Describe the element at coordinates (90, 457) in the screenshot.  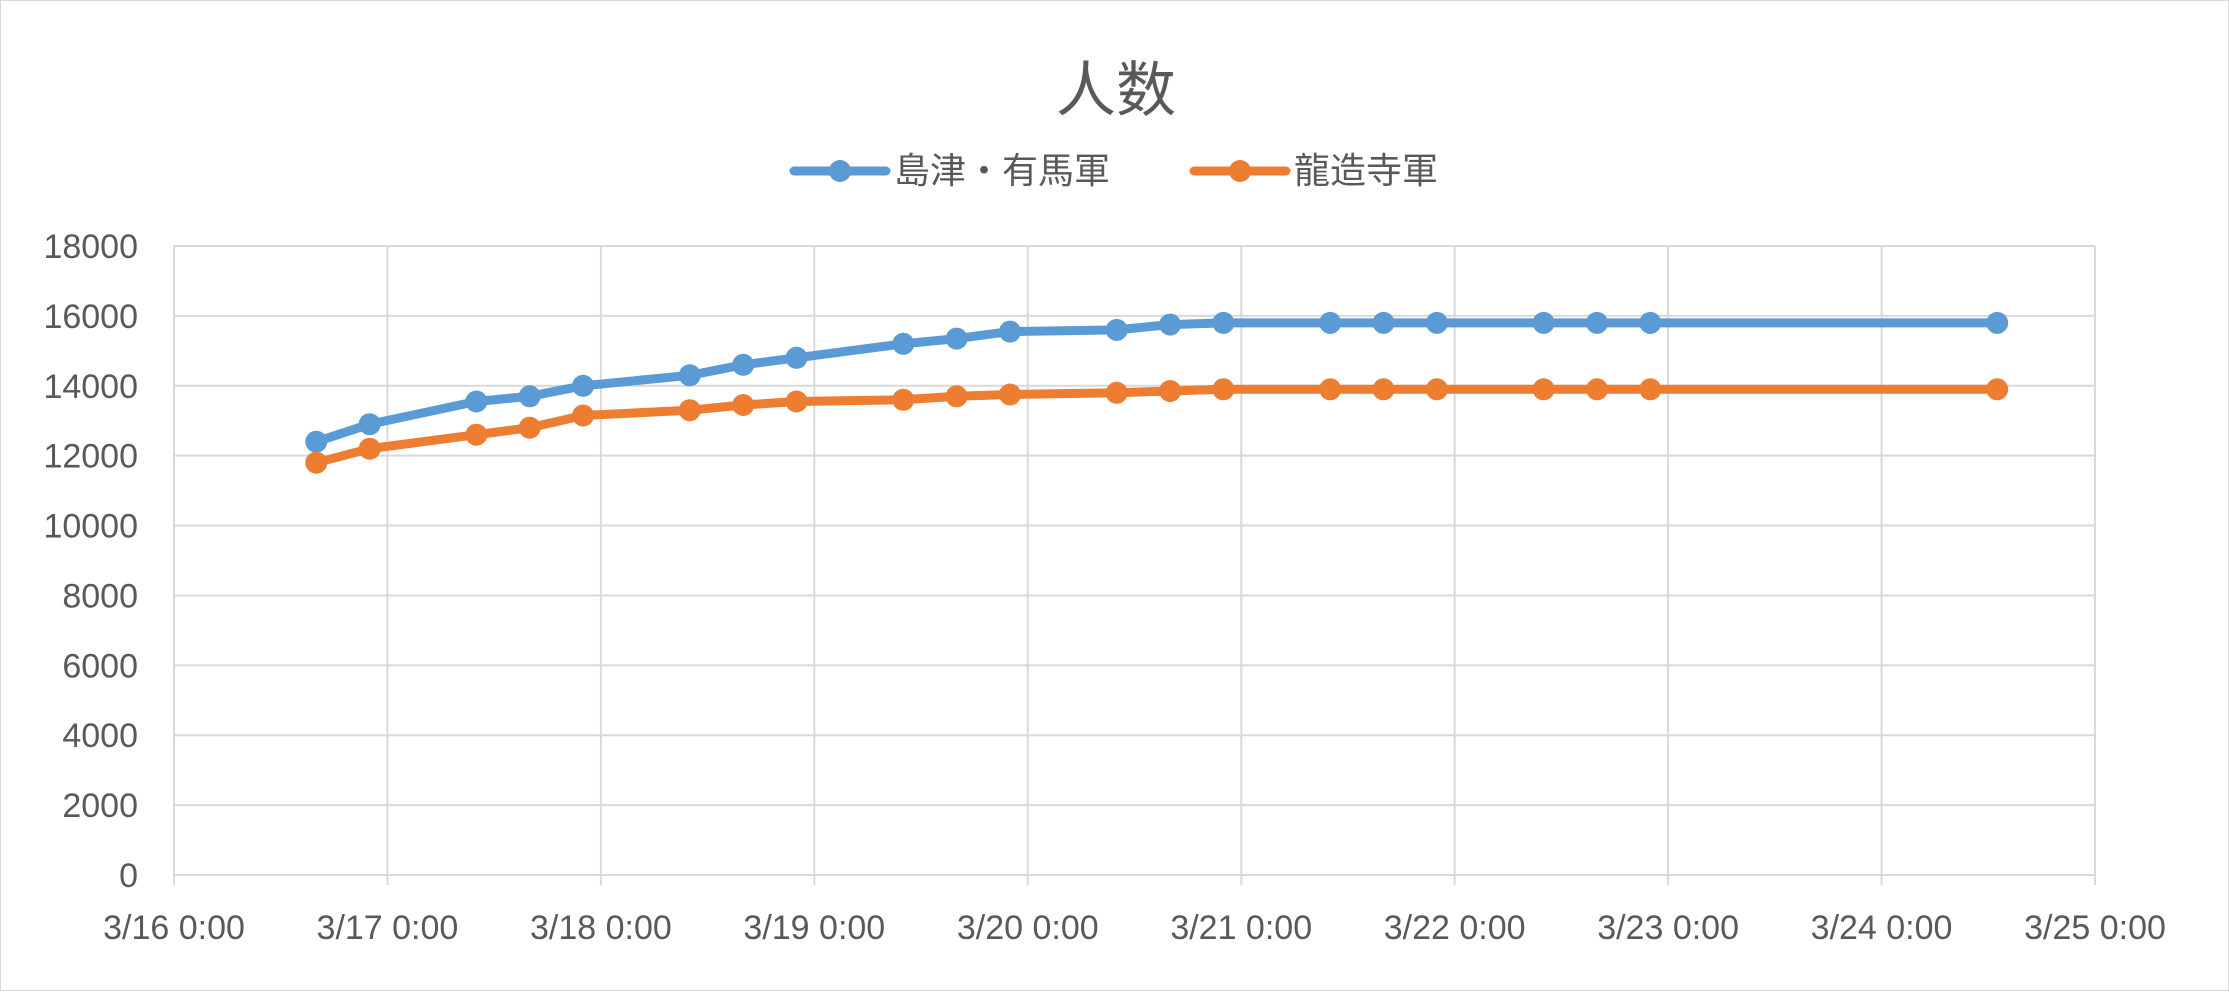
I see `y-tick-label: 12000` at that location.